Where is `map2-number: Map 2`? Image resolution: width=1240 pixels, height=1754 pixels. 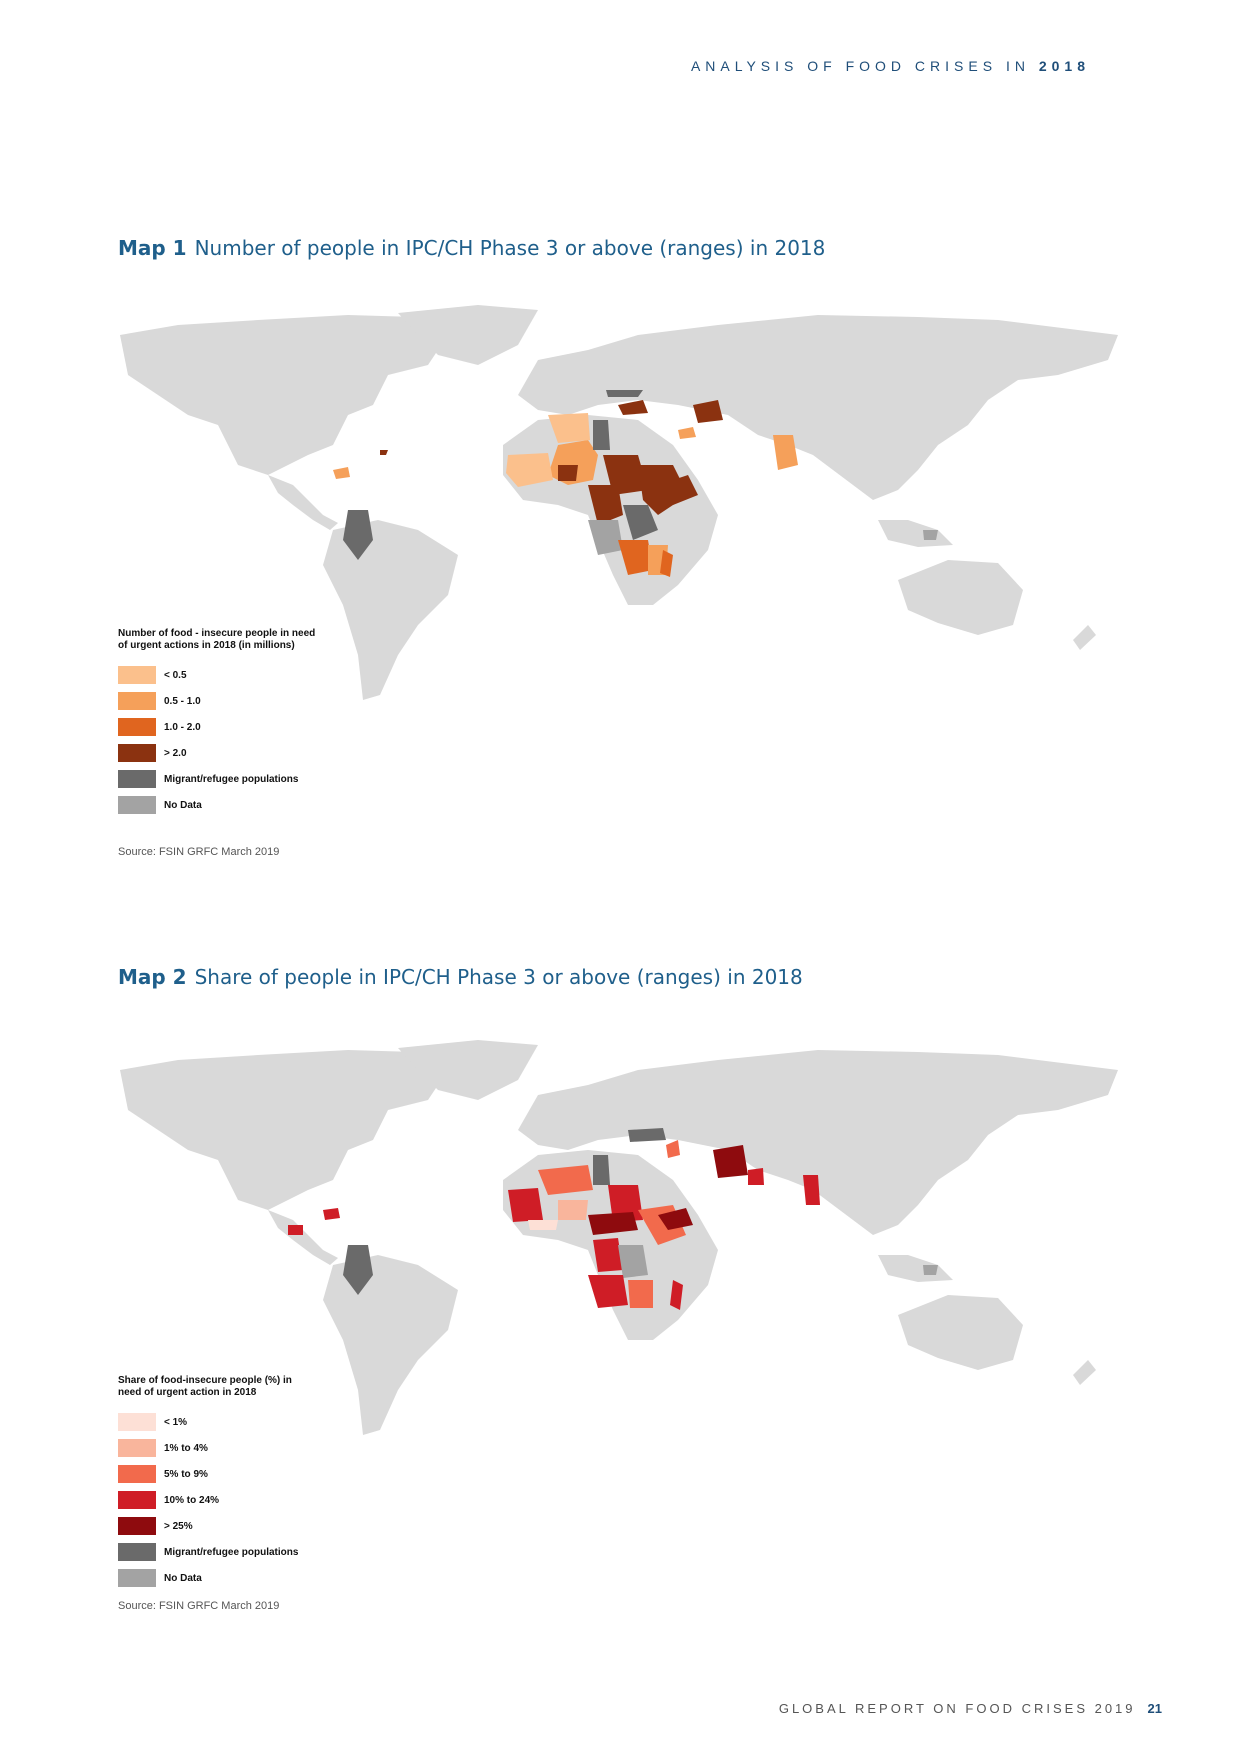 map2-number: Map 2 is located at coordinates (152, 977).